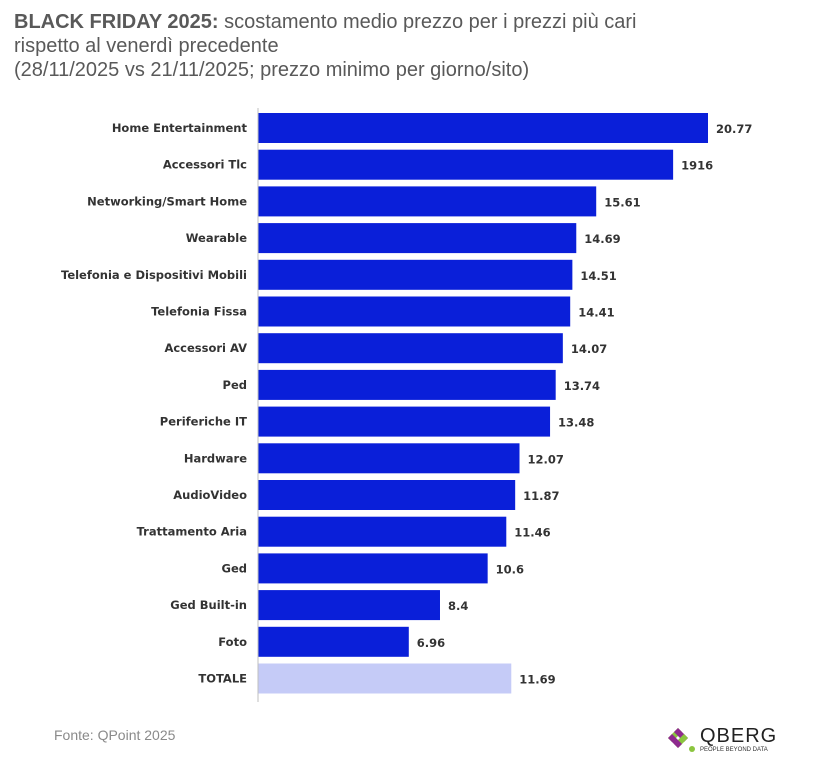 This screenshot has height=774, width=821. What do you see at coordinates (199, 312) in the screenshot?
I see `category-label: Telefonia Fissa` at bounding box center [199, 312].